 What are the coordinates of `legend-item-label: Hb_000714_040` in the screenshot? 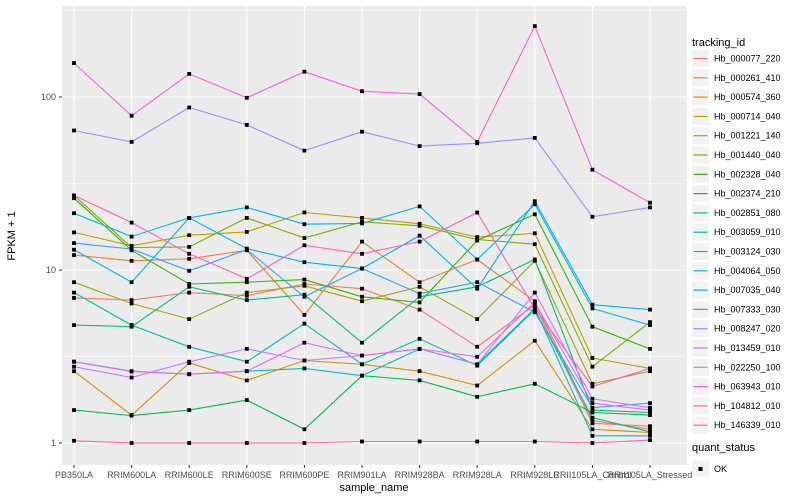 It's located at (747, 116).